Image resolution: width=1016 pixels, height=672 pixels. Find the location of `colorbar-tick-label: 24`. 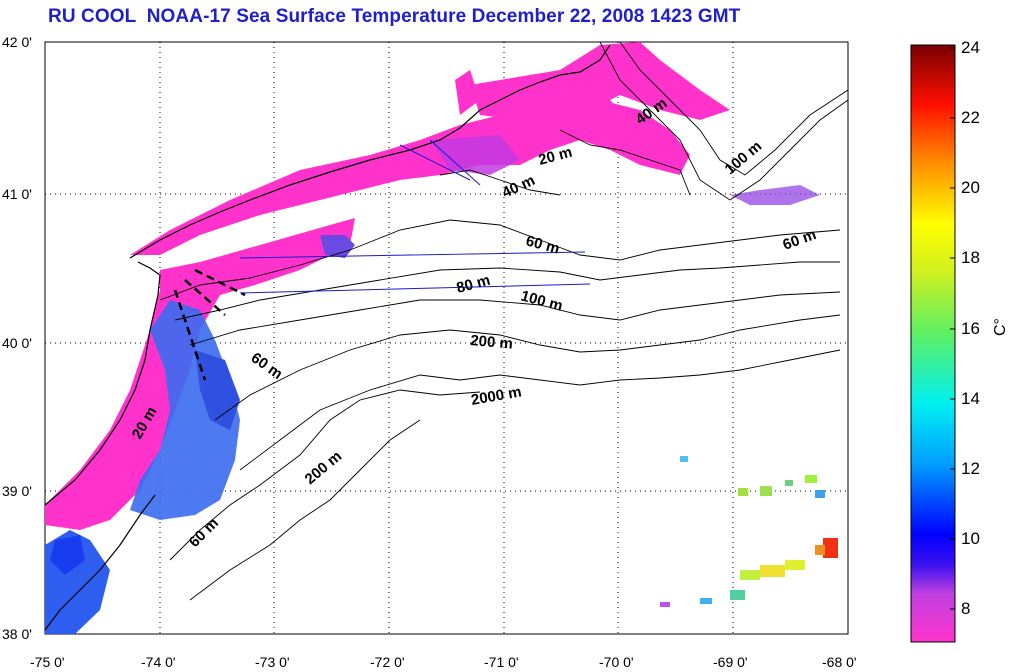

colorbar-tick-label: 24 is located at coordinates (970, 47).